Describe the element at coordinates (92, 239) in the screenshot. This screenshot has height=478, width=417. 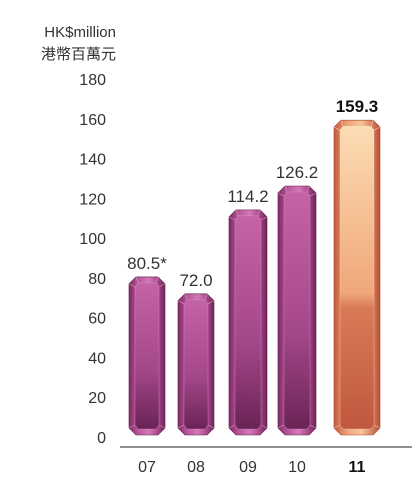
I see `y-tick-label: 100` at that location.